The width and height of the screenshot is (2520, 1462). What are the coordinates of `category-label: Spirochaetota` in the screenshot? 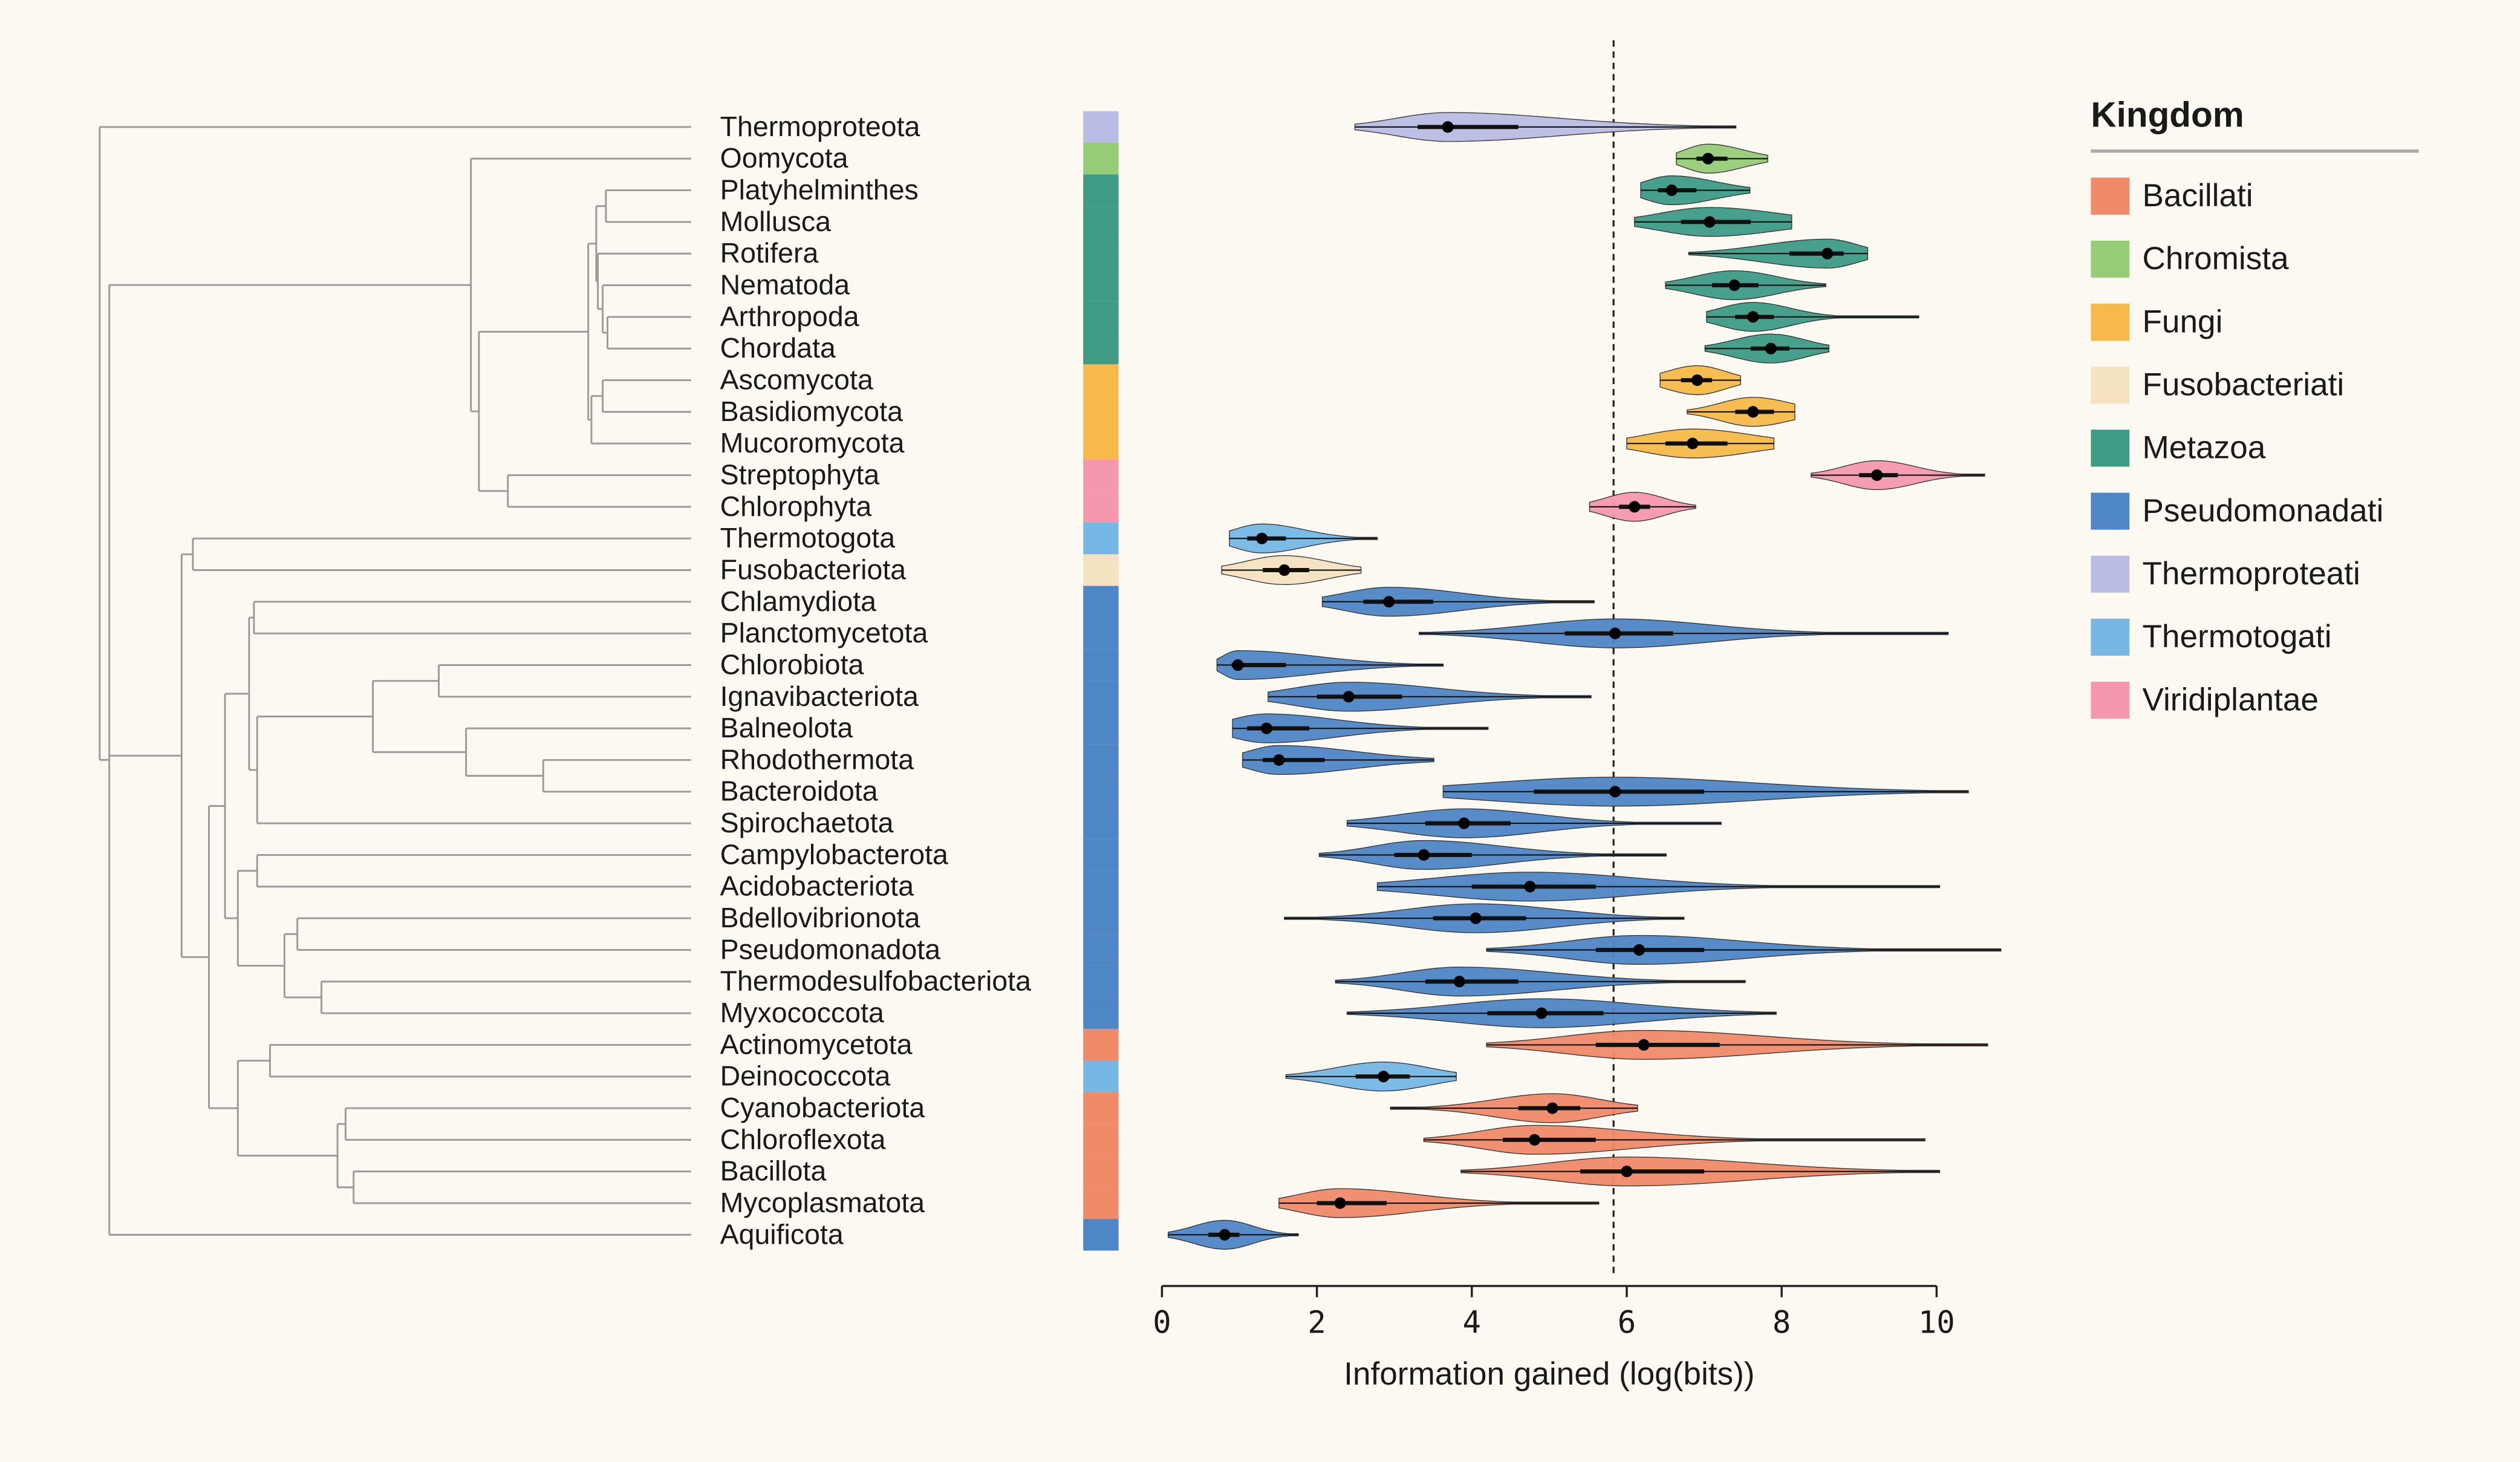 It's located at (807, 822).